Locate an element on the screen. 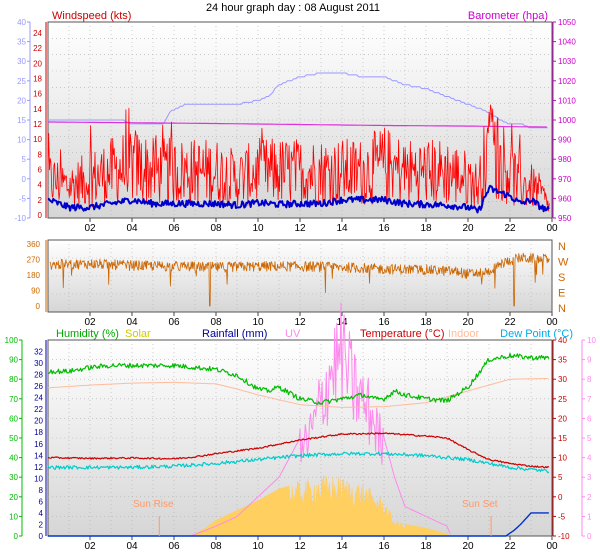  compass-label: N is located at coordinates (562, 309).